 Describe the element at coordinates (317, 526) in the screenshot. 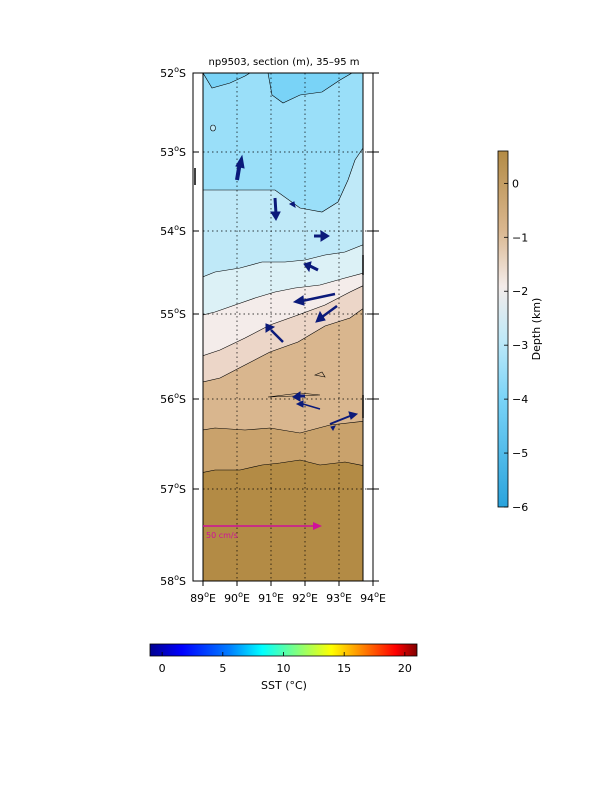

I see `scale-arrow-head` at that location.